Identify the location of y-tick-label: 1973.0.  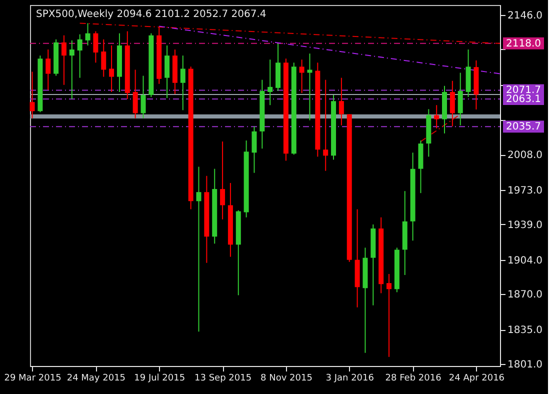
(525, 191).